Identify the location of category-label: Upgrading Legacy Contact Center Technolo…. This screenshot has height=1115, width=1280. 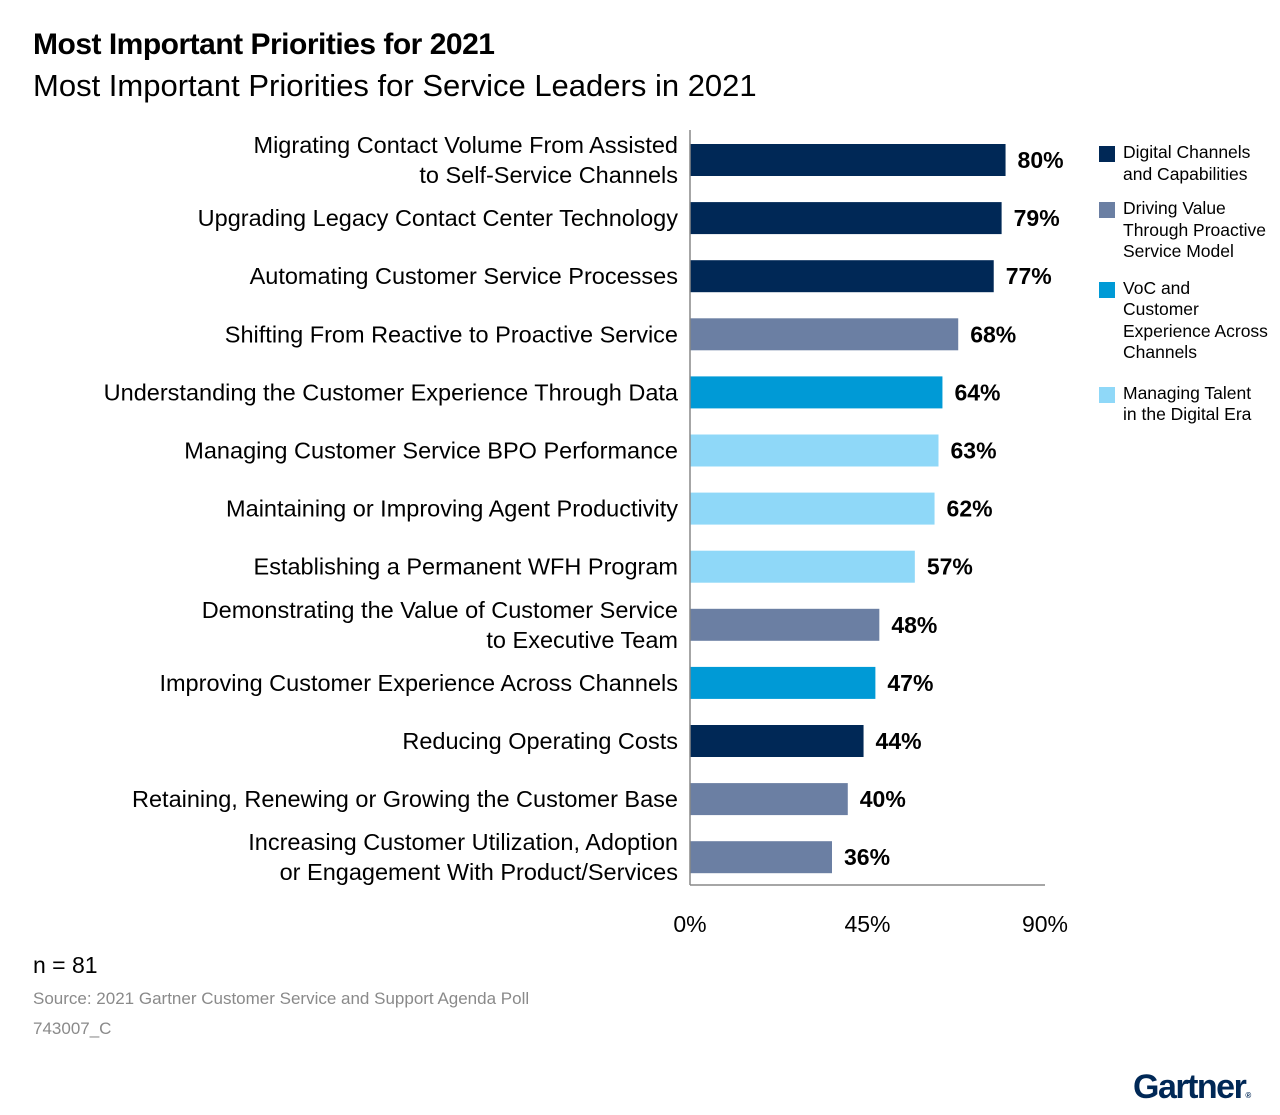
(438, 218).